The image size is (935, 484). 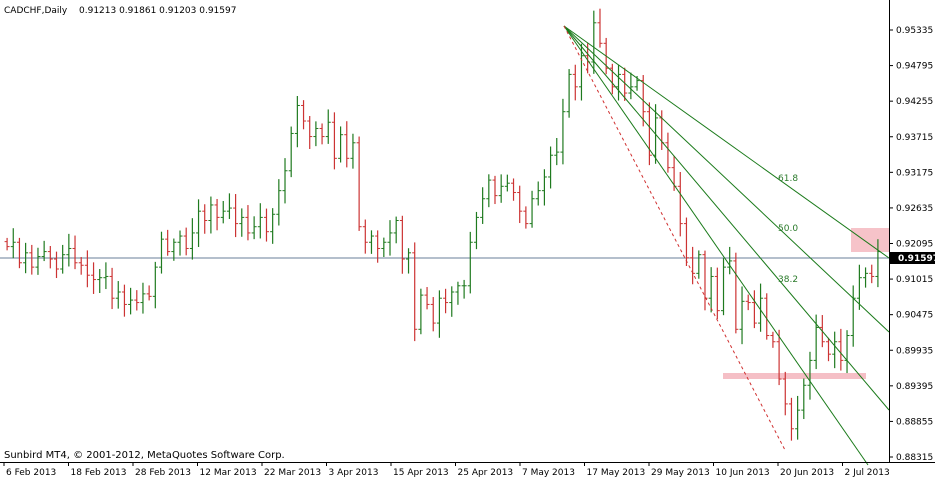 I want to click on symbol-label: CADCHF,Daily, so click(x=36, y=11).